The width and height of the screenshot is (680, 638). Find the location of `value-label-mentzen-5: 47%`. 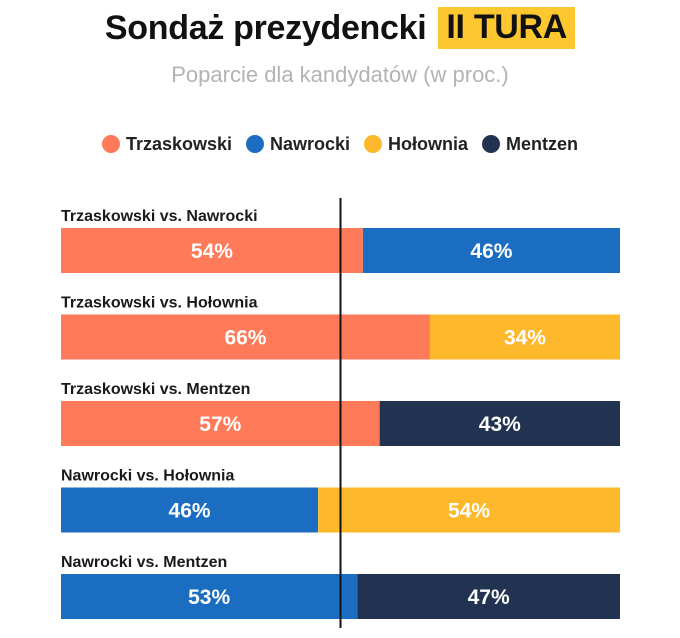

value-label-mentzen-5: 47% is located at coordinates (489, 597).